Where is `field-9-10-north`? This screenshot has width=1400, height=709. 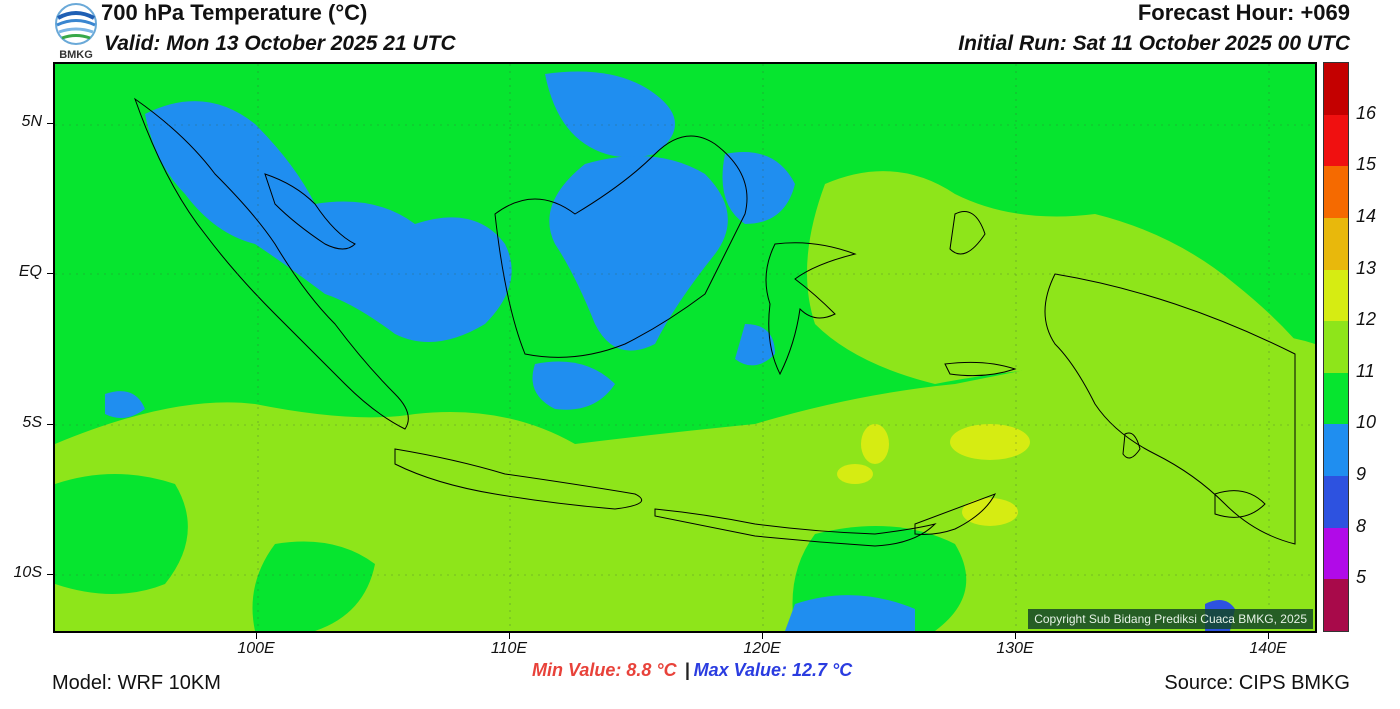 field-9-10-north is located at coordinates (610, 114).